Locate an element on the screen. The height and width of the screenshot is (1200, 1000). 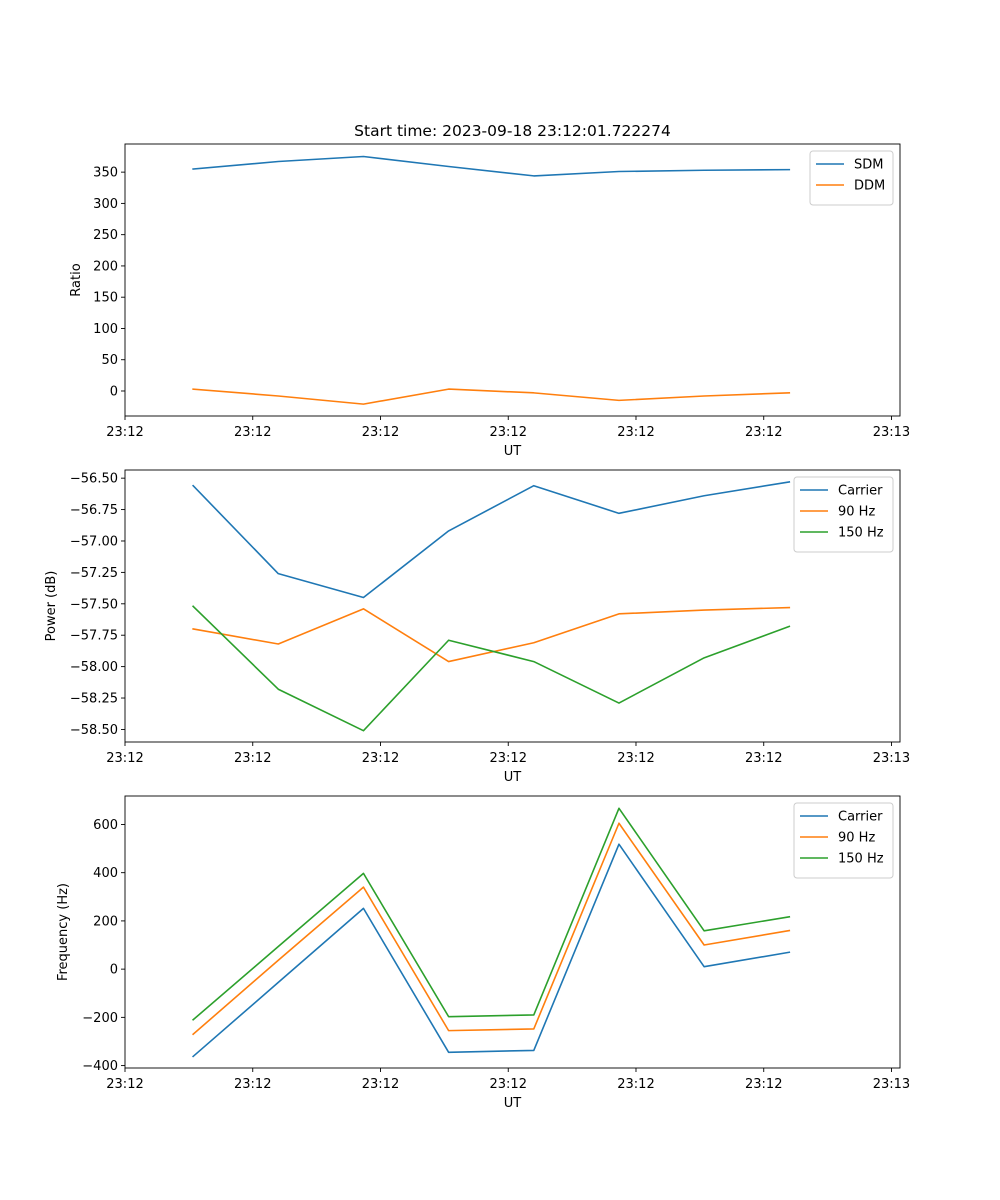
power-y-tick-label: −57.25 is located at coordinates (94, 573).